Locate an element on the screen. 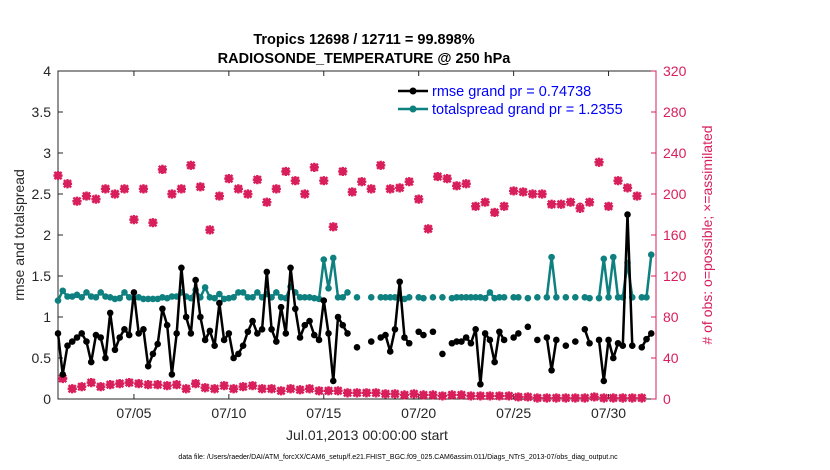  x-tick-label: 07/10 is located at coordinates (228, 413).